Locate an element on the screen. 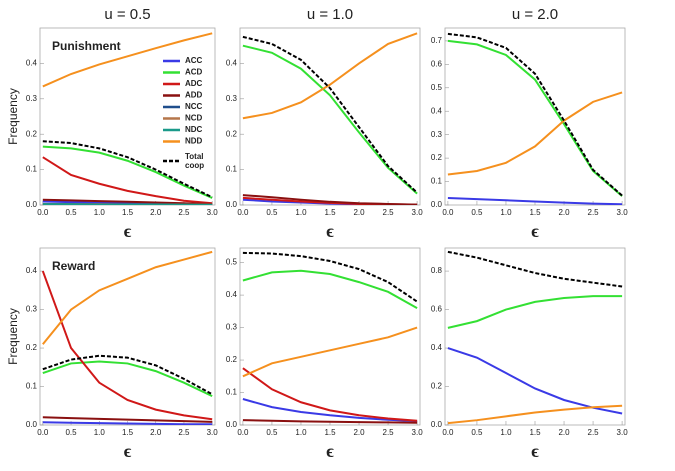 Image resolution: width=675 pixels, height=471 pixels. column-title: u = 0.5 is located at coordinates (127, 14).